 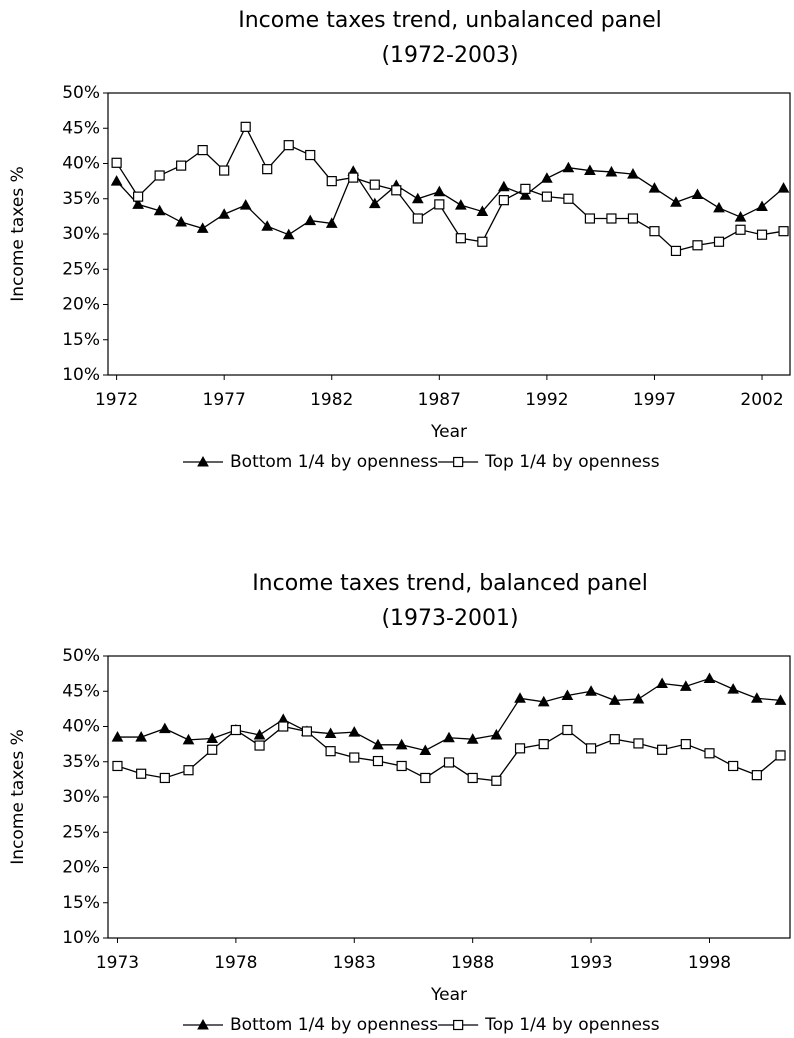 What do you see at coordinates (334, 1025) in the screenshot?
I see `legend-label: Bottom 1/4 by openness` at bounding box center [334, 1025].